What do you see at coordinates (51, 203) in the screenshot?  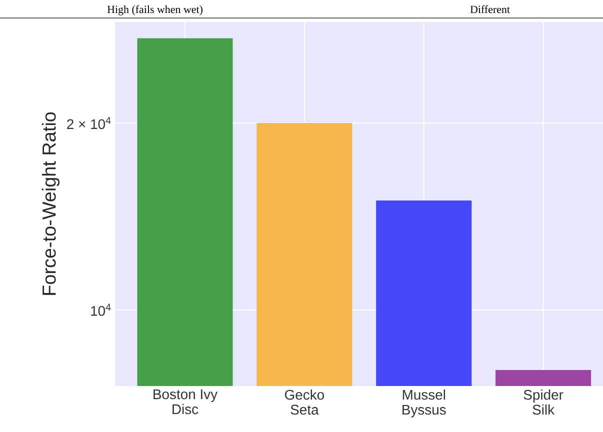 I see `y-axis-title: Force-to-Weight Ratio` at bounding box center [51, 203].